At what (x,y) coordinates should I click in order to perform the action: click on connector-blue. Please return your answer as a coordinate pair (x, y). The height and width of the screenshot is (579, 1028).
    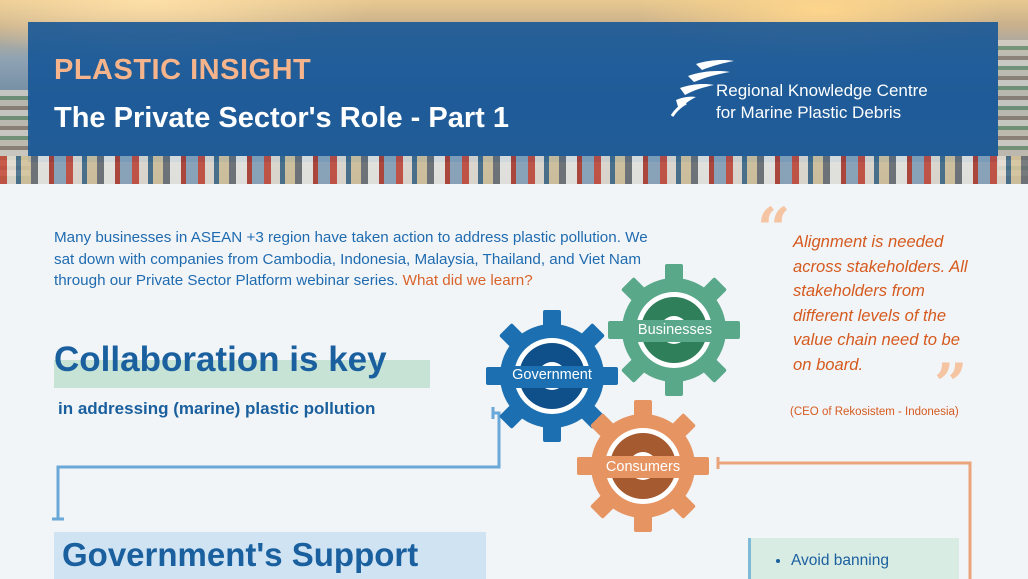
    Looking at the image, I should click on (276, 464).